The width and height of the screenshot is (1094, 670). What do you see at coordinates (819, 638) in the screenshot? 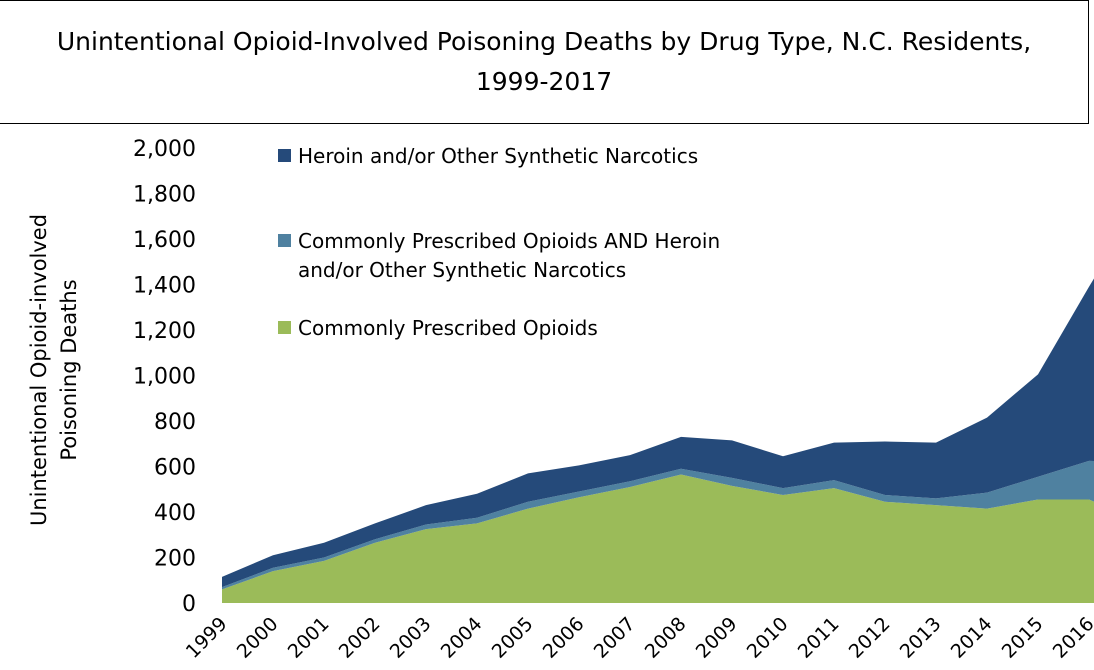
I see `x-tick-label: 2011` at bounding box center [819, 638].